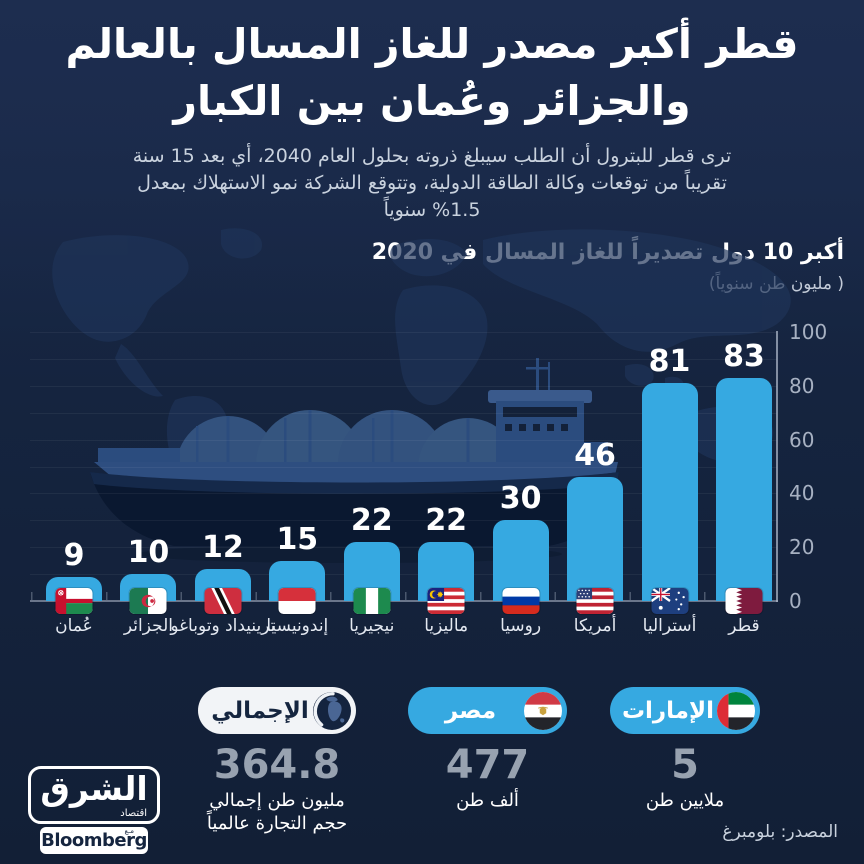  I want to click on uae-pill: الإمارات, so click(685, 710).